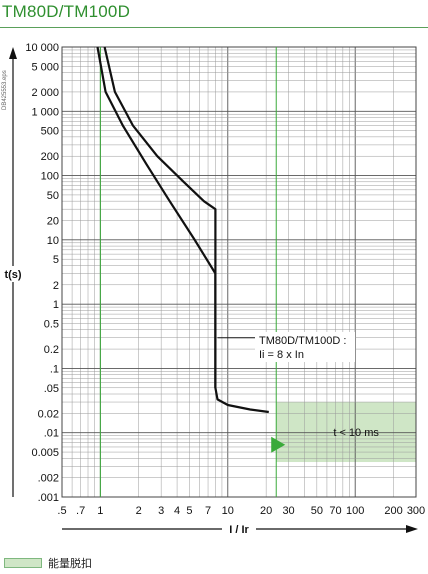  Describe the element at coordinates (56, 286) in the screenshot. I see `y-tick-label: 2` at that location.